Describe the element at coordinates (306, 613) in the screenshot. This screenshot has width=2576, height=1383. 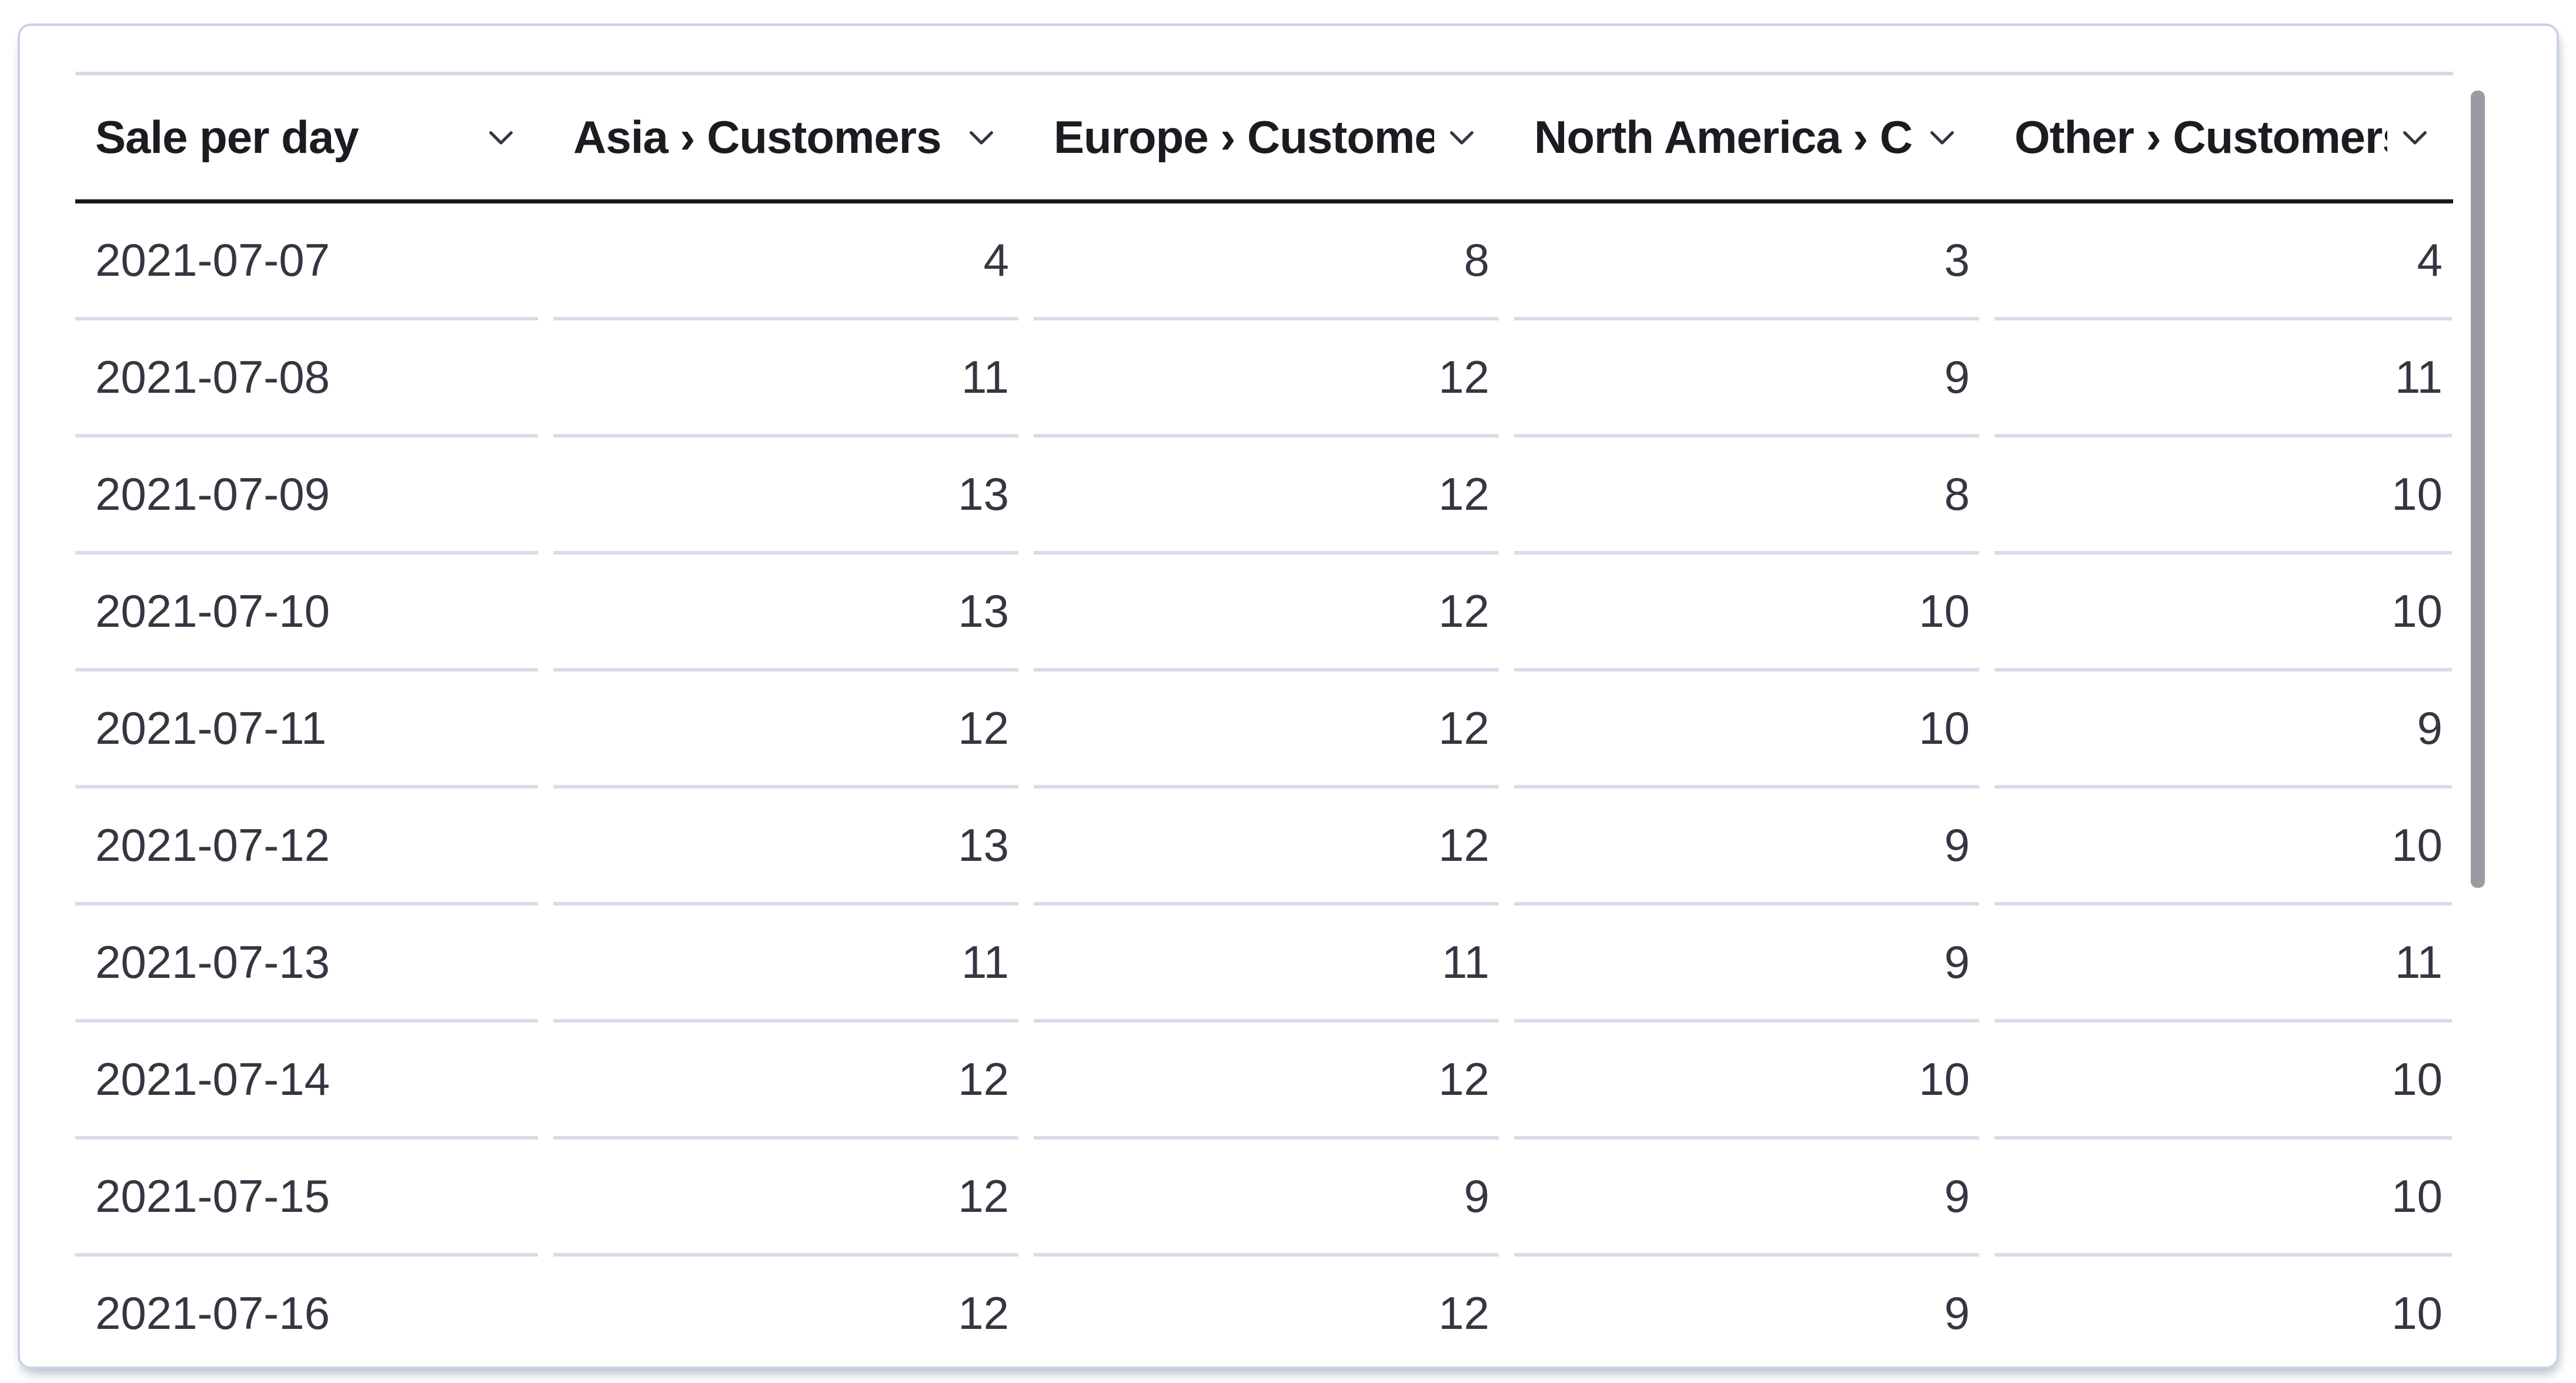
I see `date-cell: 2021-07-10` at that location.